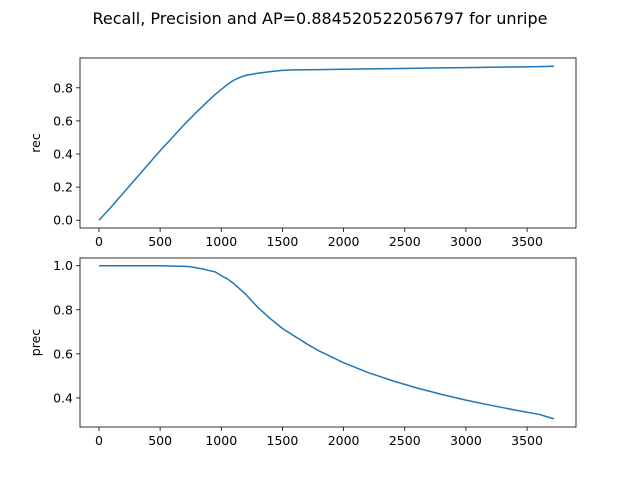  I want to click on recall-x-tick-label: 3500, so click(527, 241).